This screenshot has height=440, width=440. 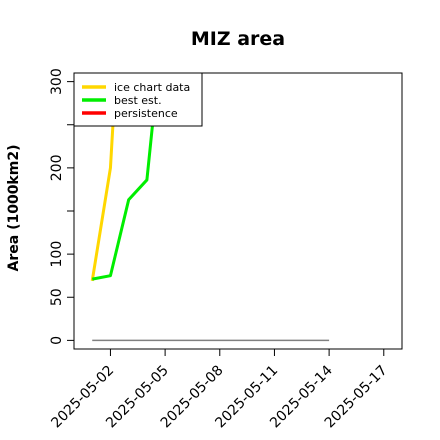 What do you see at coordinates (57, 168) in the screenshot?
I see `y-tick-label: 200` at bounding box center [57, 168].